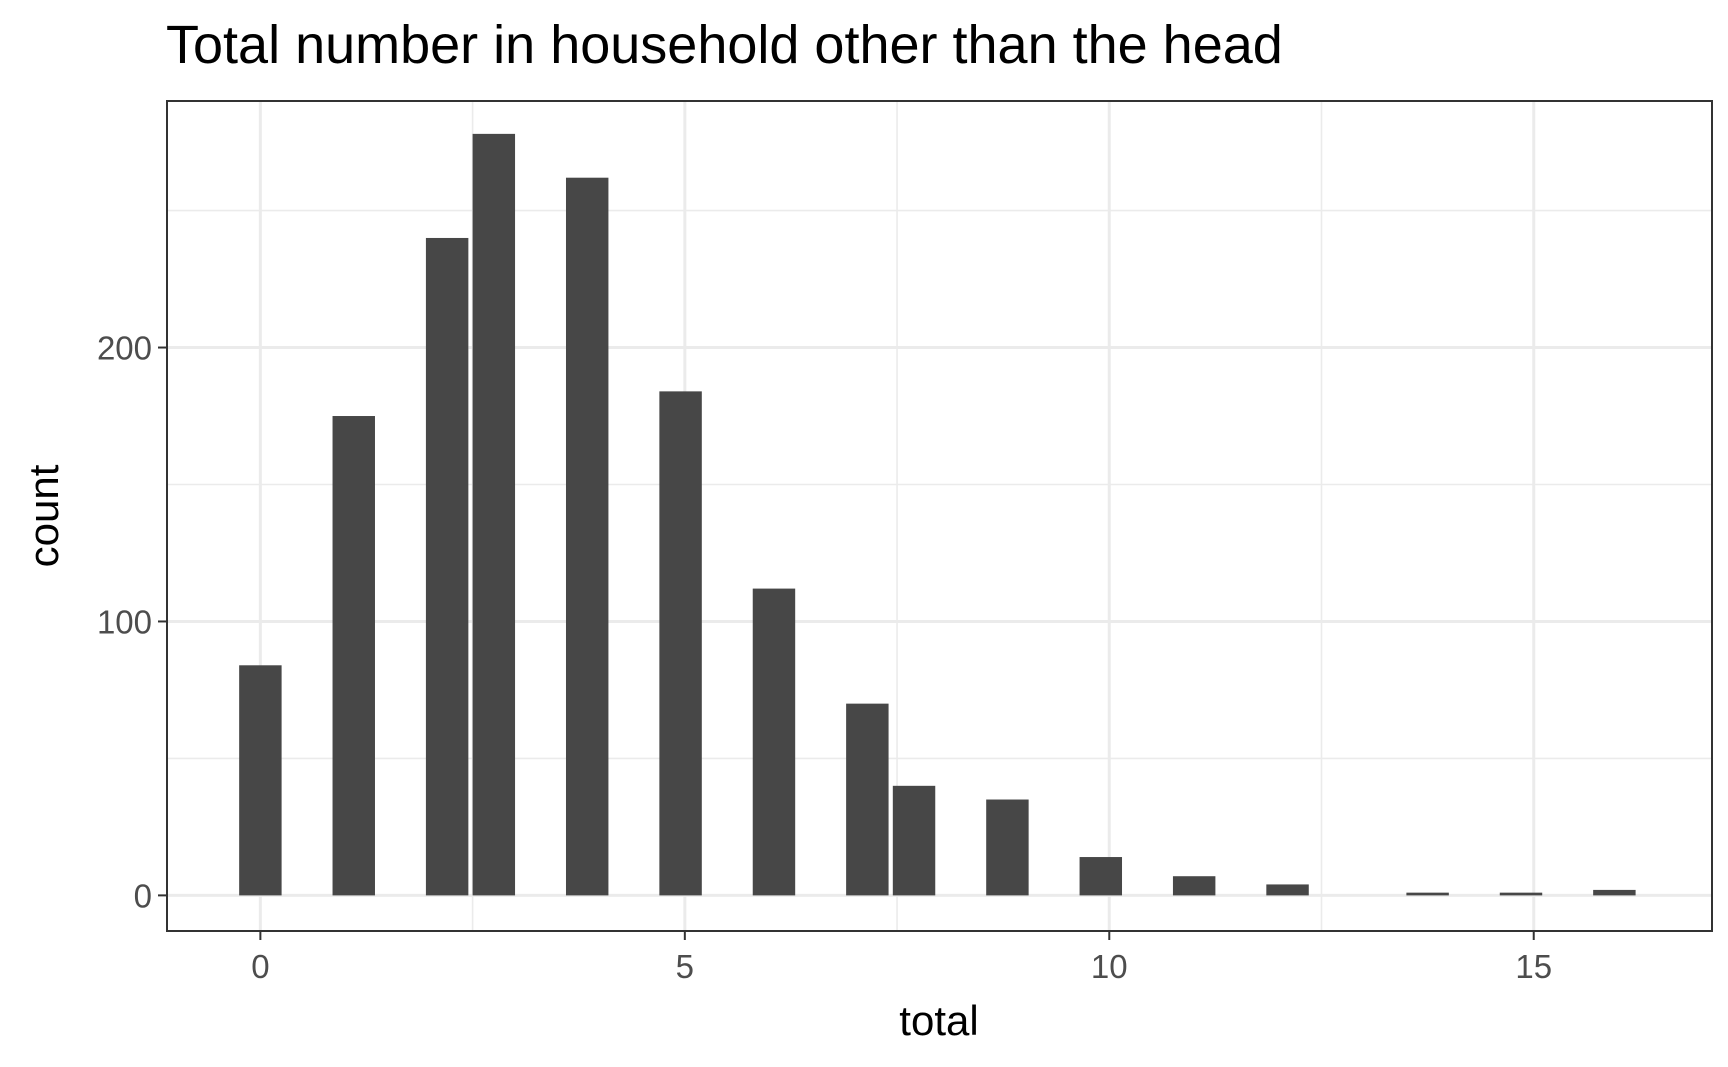 The width and height of the screenshot is (1728, 1067). Describe the element at coordinates (124, 348) in the screenshot. I see `y-tick-label: 200` at that location.